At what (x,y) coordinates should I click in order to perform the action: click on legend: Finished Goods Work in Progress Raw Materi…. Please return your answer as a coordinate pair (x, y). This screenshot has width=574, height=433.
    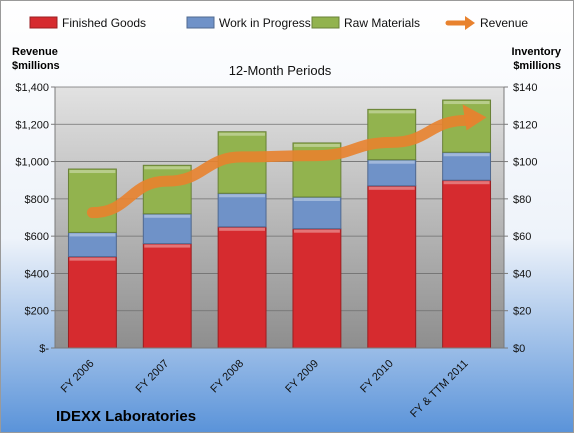
    Looking at the image, I should click on (278, 23).